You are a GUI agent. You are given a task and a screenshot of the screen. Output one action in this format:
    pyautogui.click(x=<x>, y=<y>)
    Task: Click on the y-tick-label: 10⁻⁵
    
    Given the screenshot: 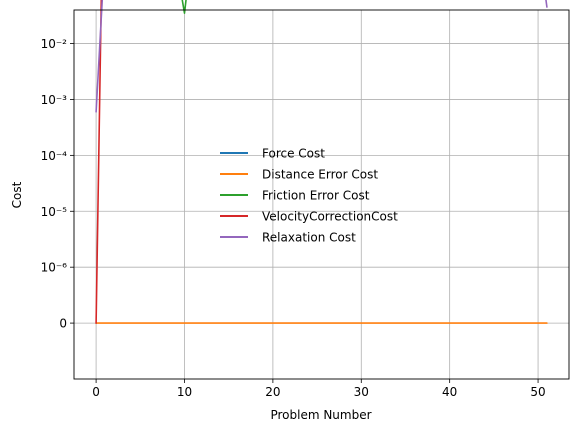 What is the action you would take?
    pyautogui.click(x=54, y=212)
    